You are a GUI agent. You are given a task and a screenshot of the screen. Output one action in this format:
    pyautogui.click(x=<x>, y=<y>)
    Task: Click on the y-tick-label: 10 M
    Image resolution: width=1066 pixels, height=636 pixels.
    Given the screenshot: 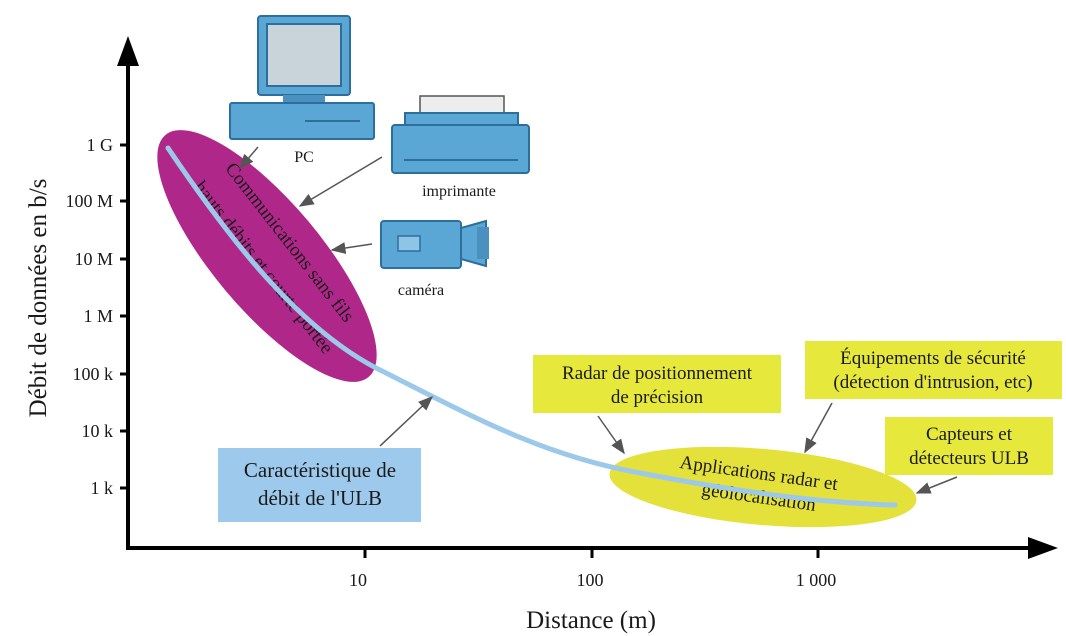 What is the action you would take?
    pyautogui.click(x=93, y=259)
    